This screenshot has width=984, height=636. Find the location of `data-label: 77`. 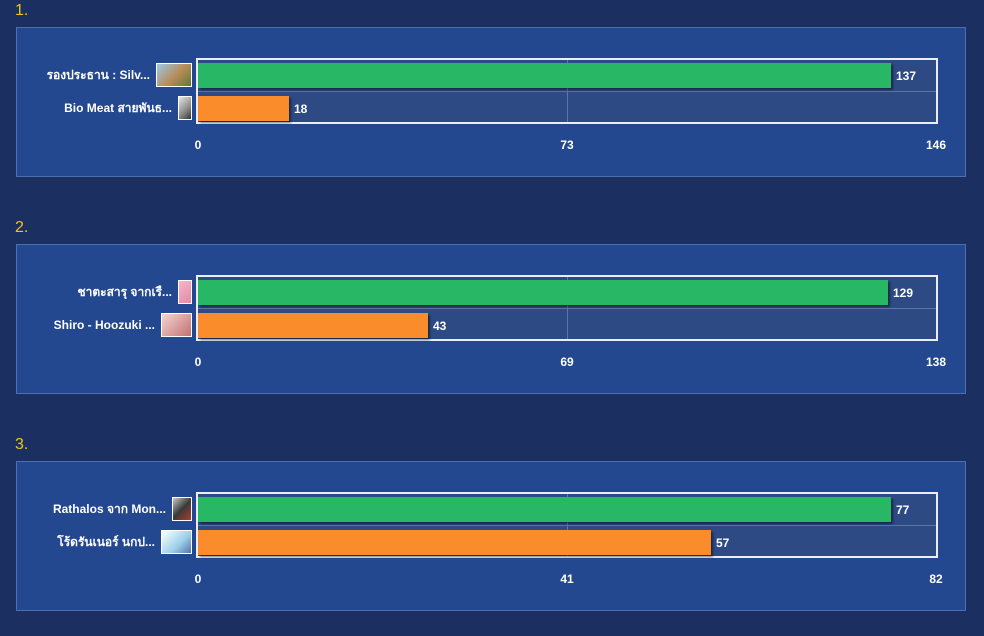

data-label: 77 is located at coordinates (903, 510).